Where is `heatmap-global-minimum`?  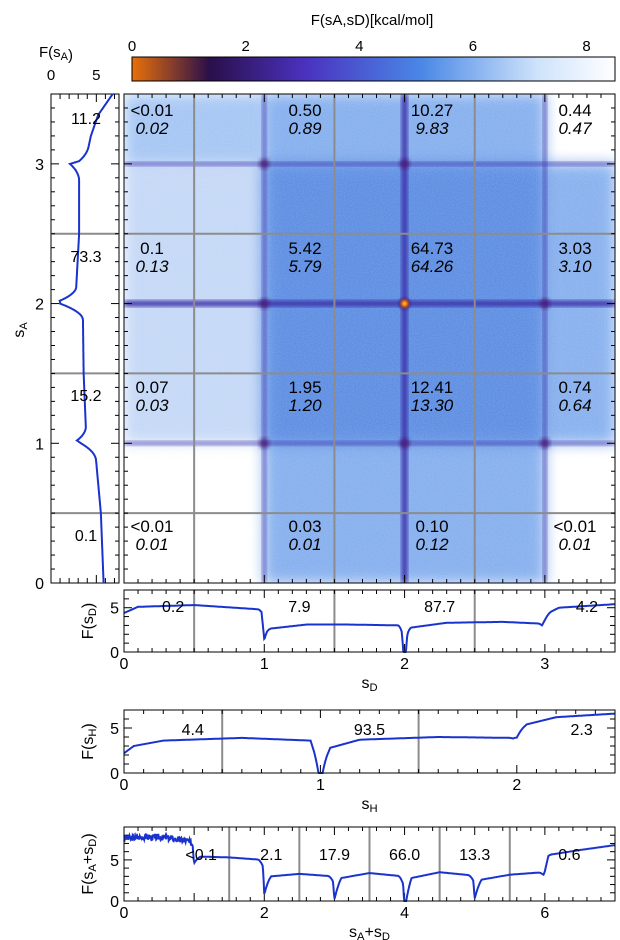
heatmap-global-minimum is located at coordinates (404, 303).